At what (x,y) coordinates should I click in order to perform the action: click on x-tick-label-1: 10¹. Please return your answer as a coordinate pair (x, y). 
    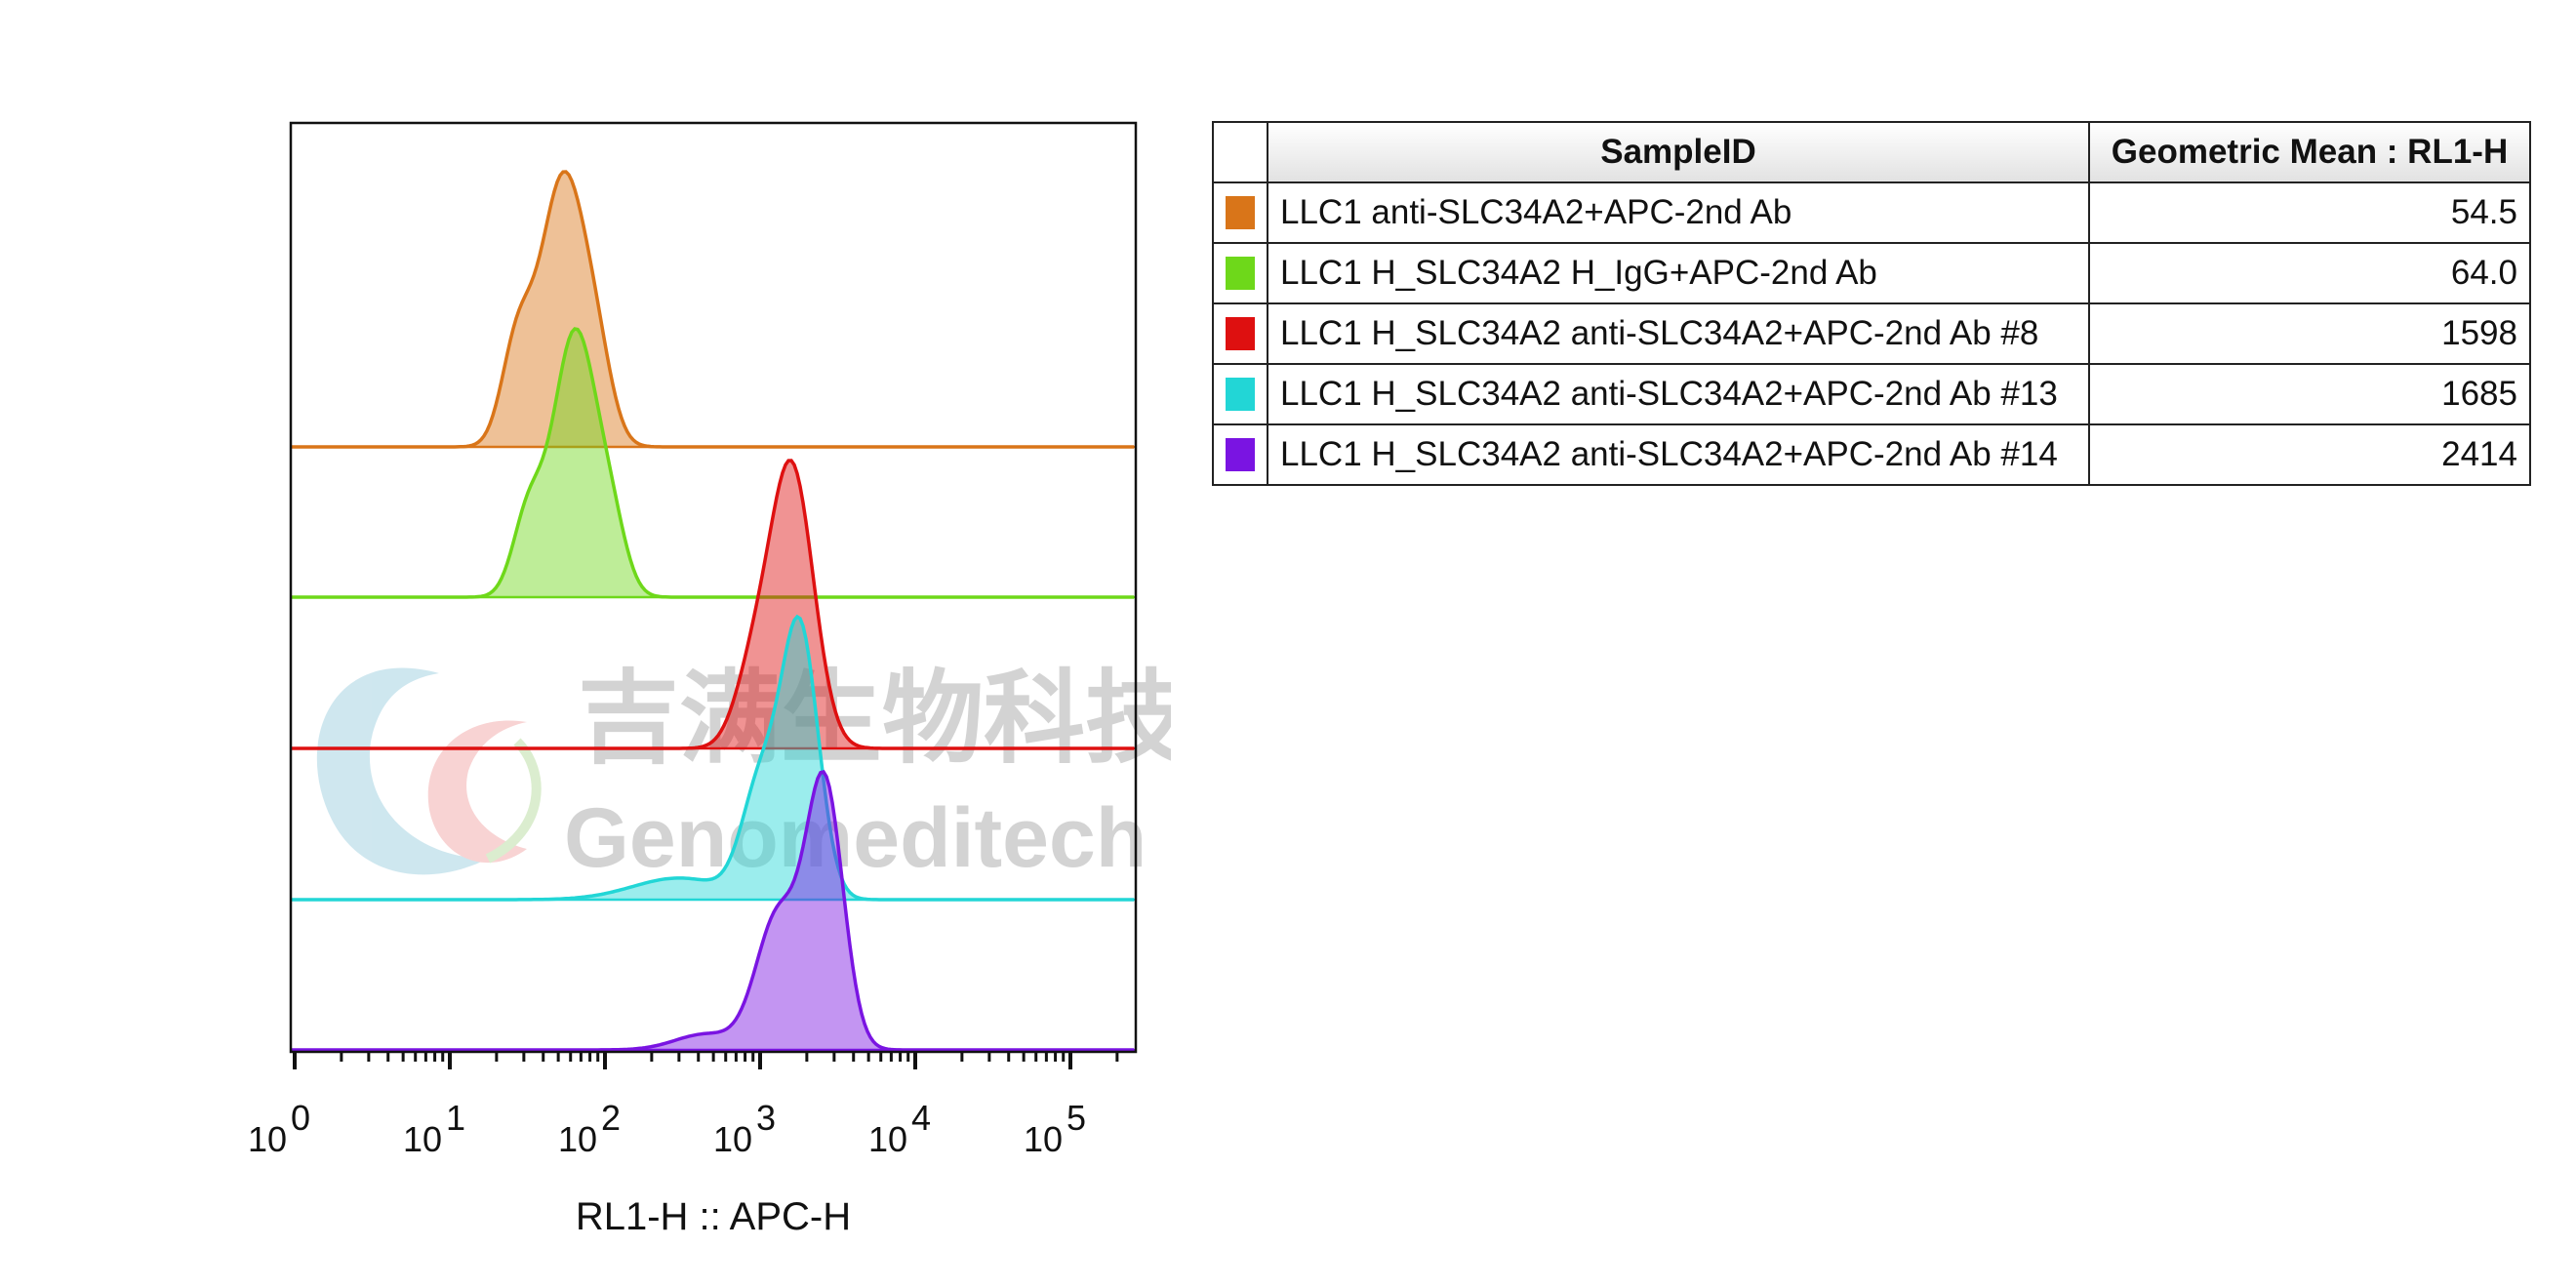
    Looking at the image, I should click on (434, 1128).